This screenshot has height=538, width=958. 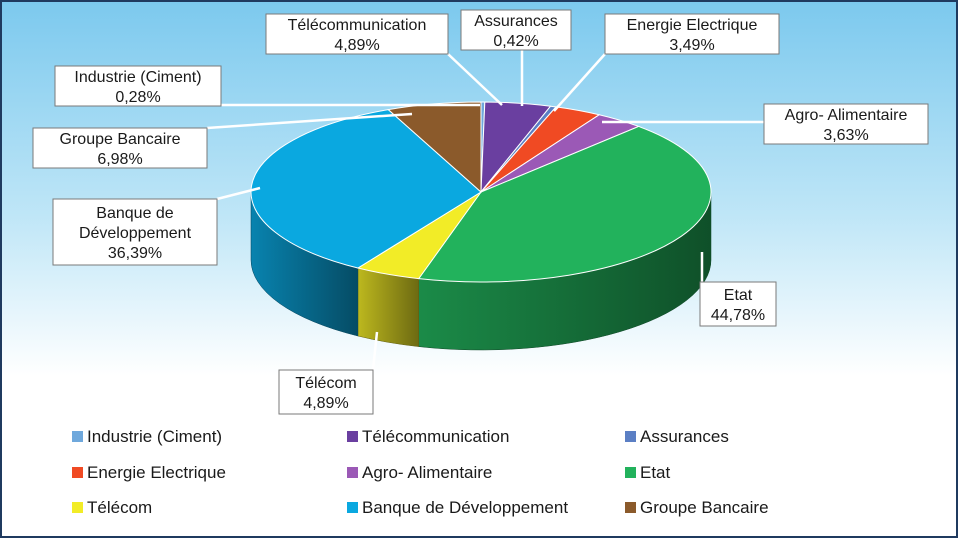 I want to click on callout-label: Energie Electrique, so click(x=692, y=25).